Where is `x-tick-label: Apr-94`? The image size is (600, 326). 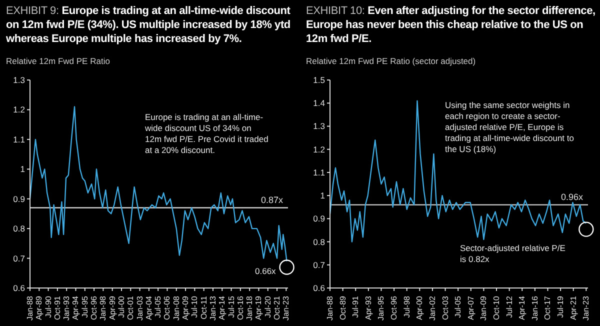 x-tick-label: Apr-94 is located at coordinates (75, 307).